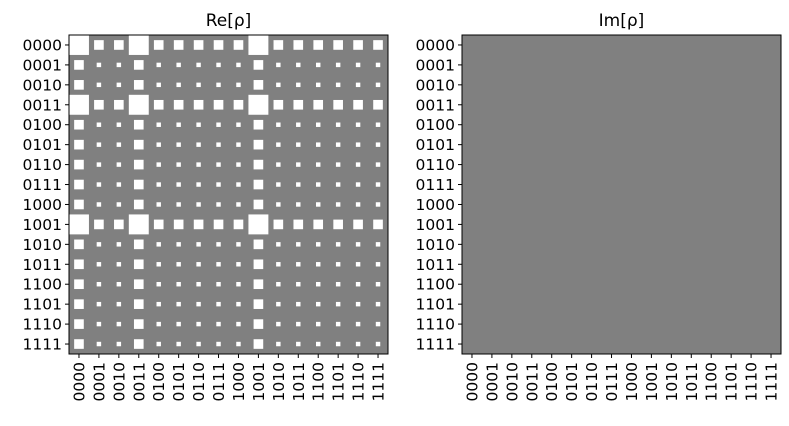 The height and width of the screenshot is (426, 789). I want to click on real-part-title: Re[ρ], so click(229, 21).